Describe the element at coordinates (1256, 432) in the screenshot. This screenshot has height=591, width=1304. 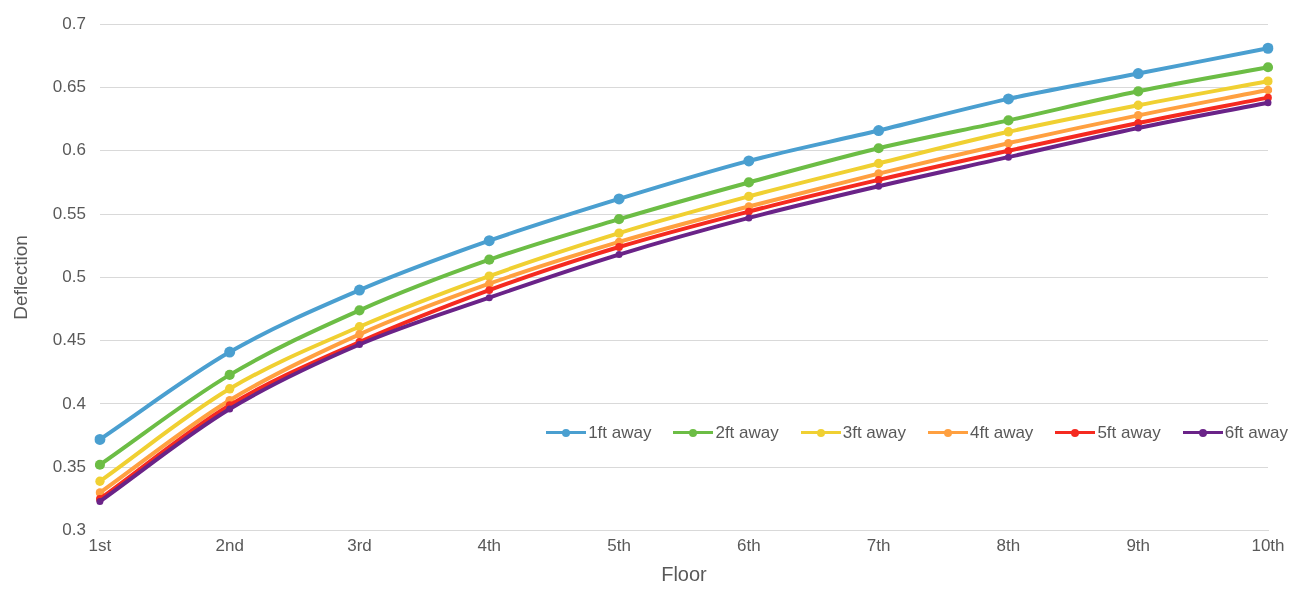
I see `legend-label: 6ft away` at that location.